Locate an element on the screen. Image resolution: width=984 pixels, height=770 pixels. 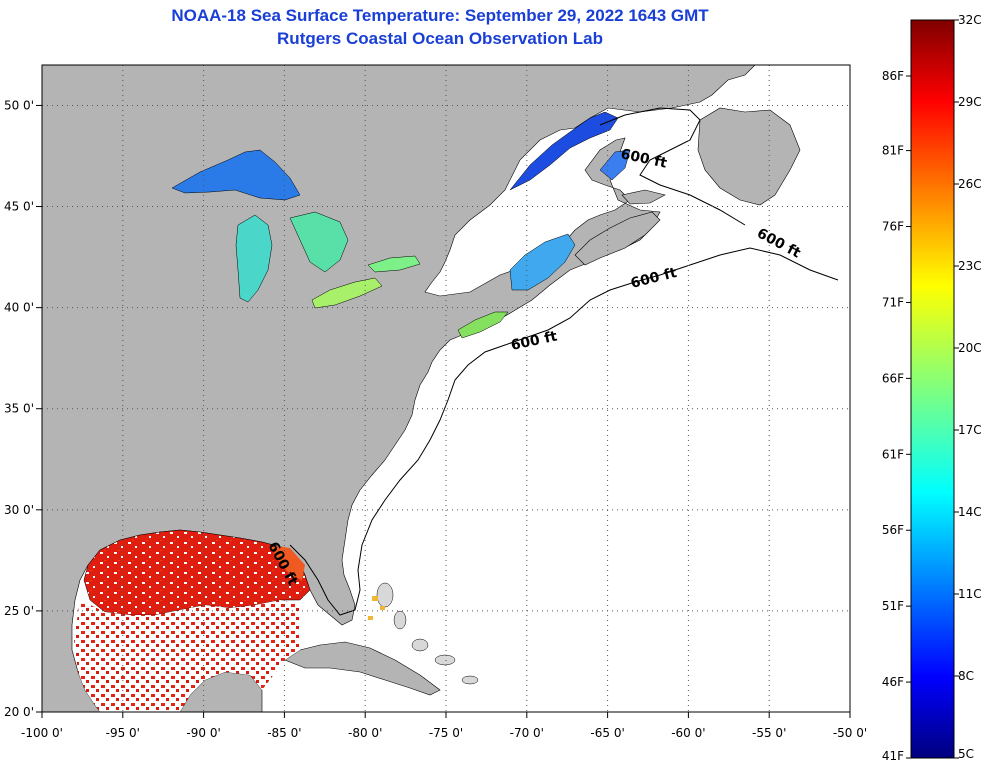
map-subtitle: Rutgers Coastal Ocean Observation Lab is located at coordinates (440, 38).